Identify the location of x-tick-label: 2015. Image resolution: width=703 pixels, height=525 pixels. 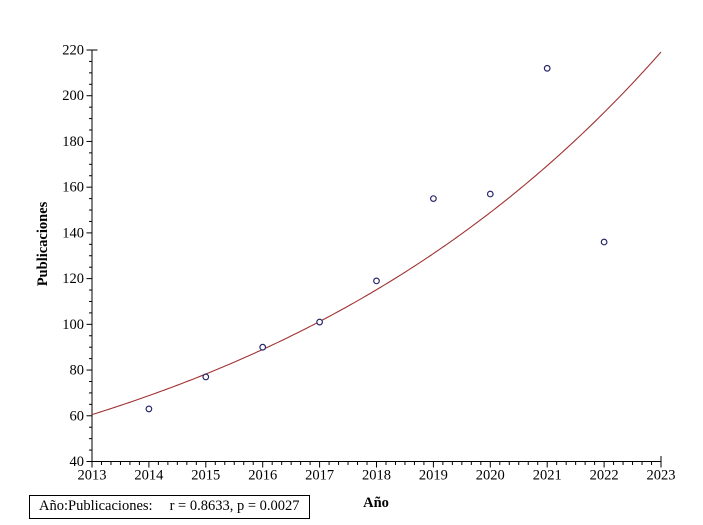
(205, 476).